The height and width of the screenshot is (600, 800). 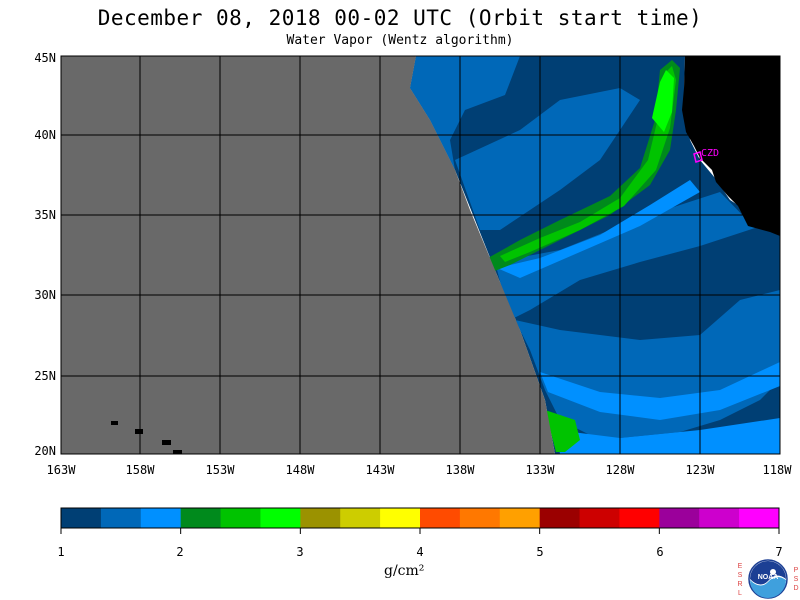 I want to click on swath-lime-peak, so click(x=663, y=101).